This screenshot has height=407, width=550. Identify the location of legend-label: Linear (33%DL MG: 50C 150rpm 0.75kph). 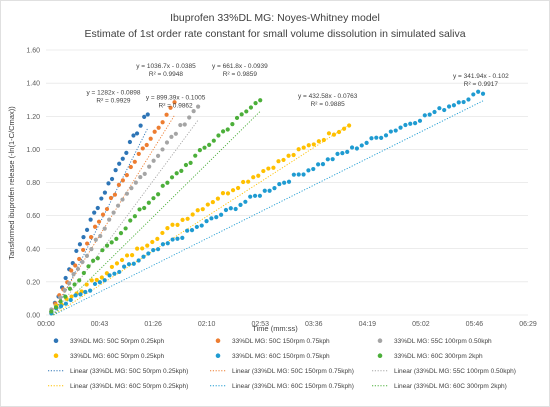
(293, 371).